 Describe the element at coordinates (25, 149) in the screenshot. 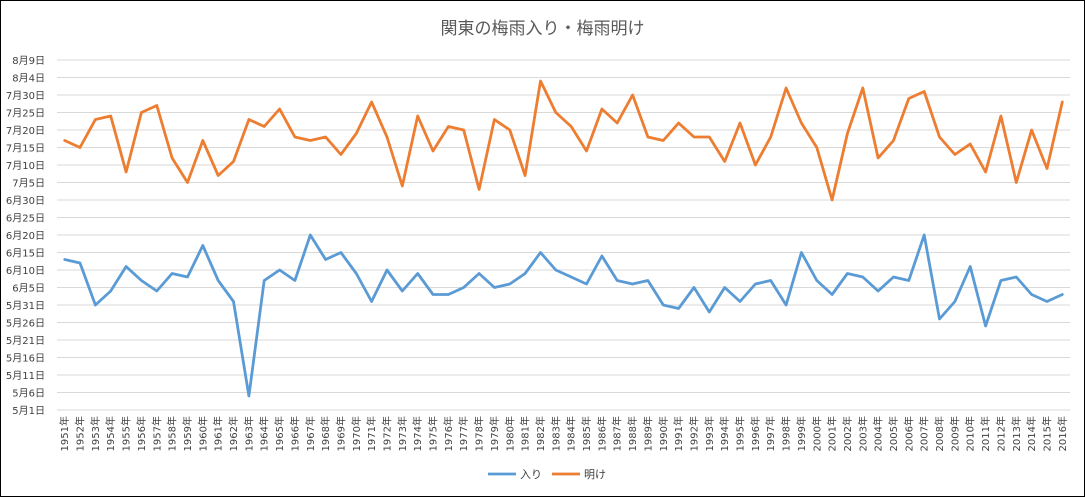

I see `y-tick-label: 7月15日` at that location.